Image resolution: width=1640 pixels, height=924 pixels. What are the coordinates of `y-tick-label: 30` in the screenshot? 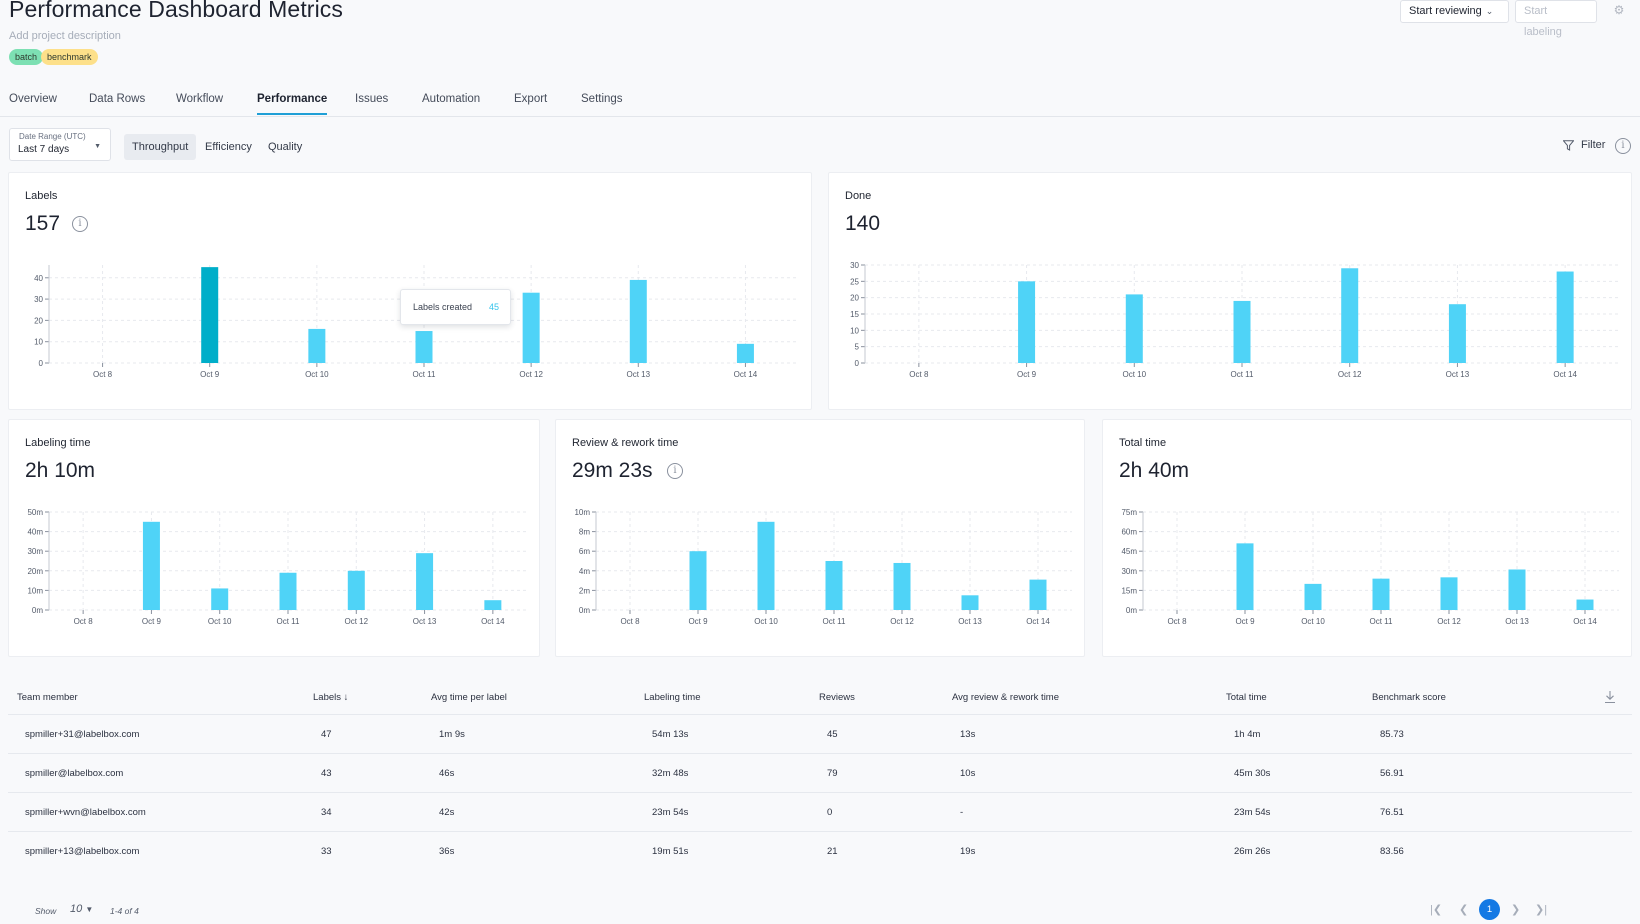 It's located at (38, 299).